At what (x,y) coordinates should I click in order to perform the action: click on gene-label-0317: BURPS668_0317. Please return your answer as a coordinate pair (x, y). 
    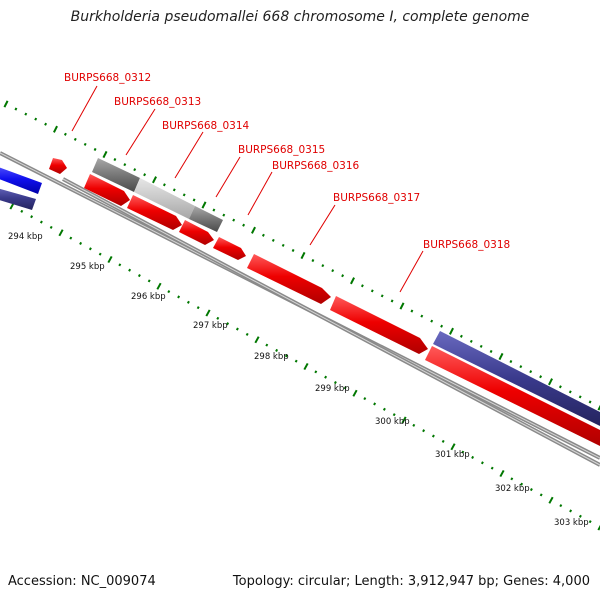
    Looking at the image, I should click on (376, 198).